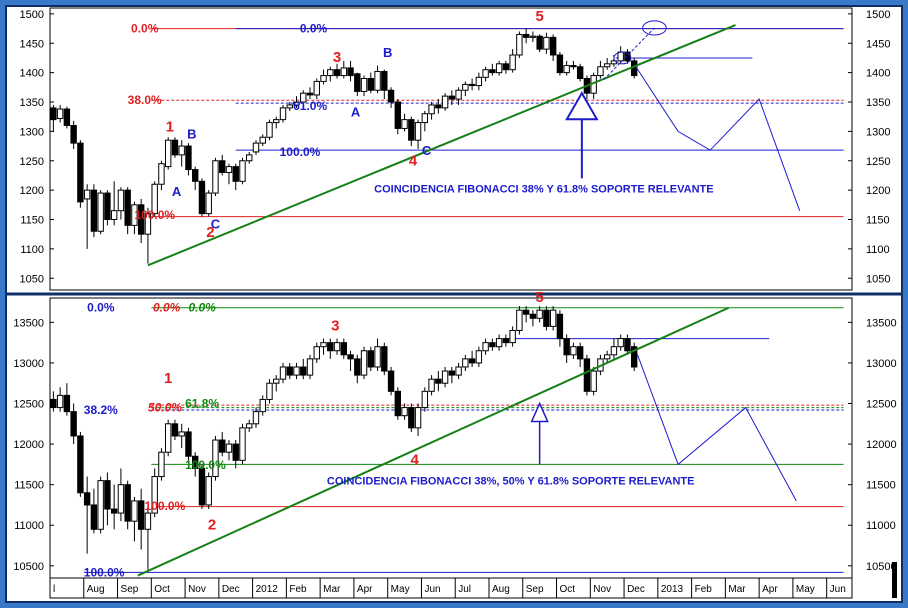 The width and height of the screenshot is (908, 608). What do you see at coordinates (413, 160) in the screenshot?
I see `wave-label-0-3: 4` at bounding box center [413, 160].